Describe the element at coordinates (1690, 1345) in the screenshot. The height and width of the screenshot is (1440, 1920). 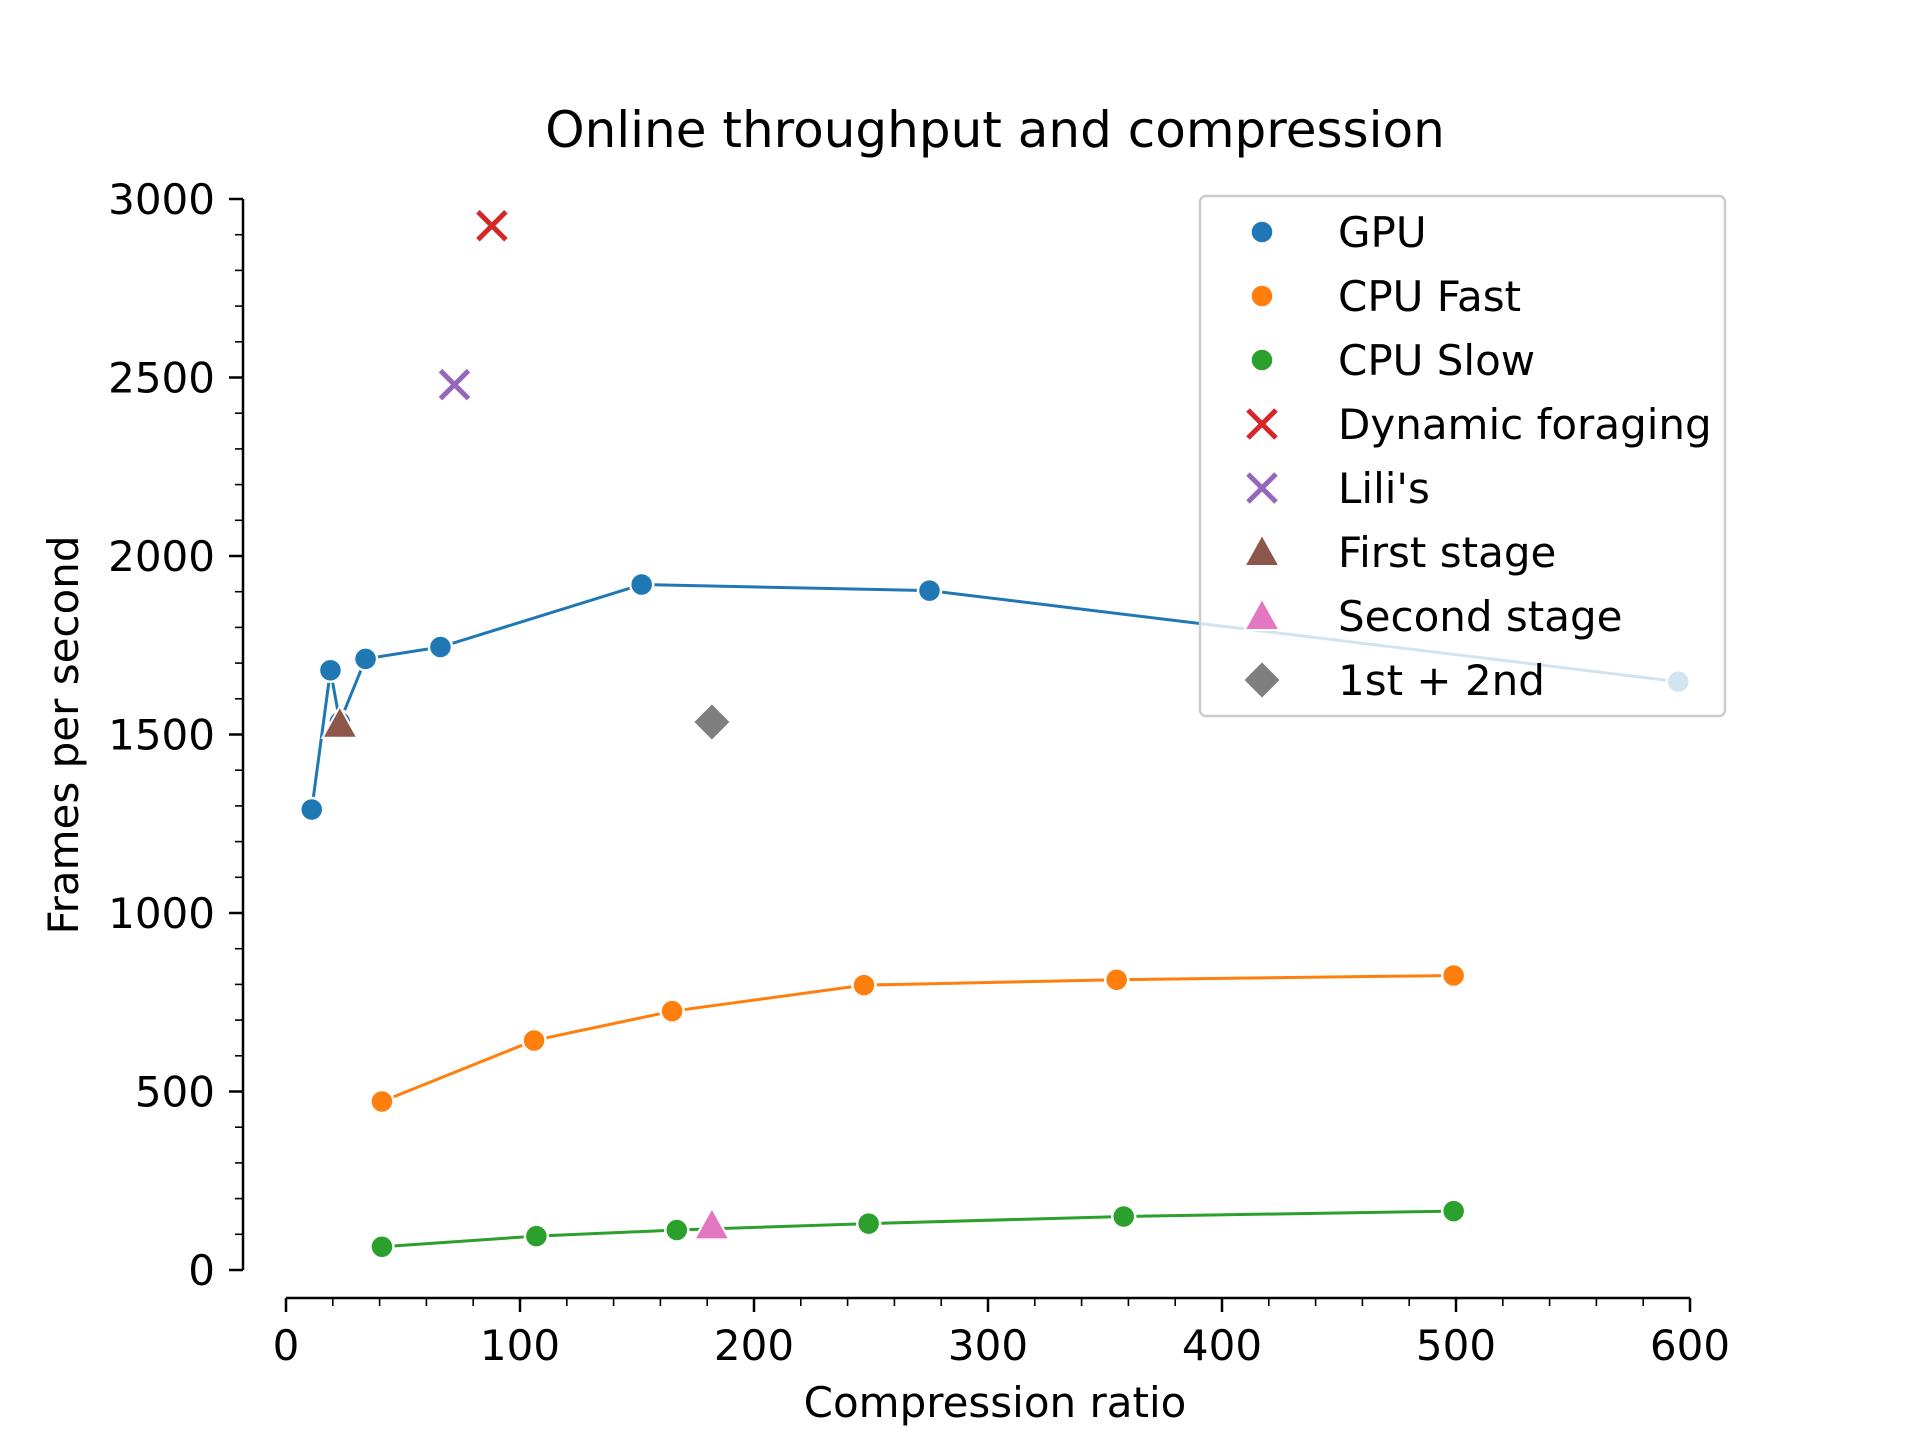
I see `x-tick-label: 600` at that location.